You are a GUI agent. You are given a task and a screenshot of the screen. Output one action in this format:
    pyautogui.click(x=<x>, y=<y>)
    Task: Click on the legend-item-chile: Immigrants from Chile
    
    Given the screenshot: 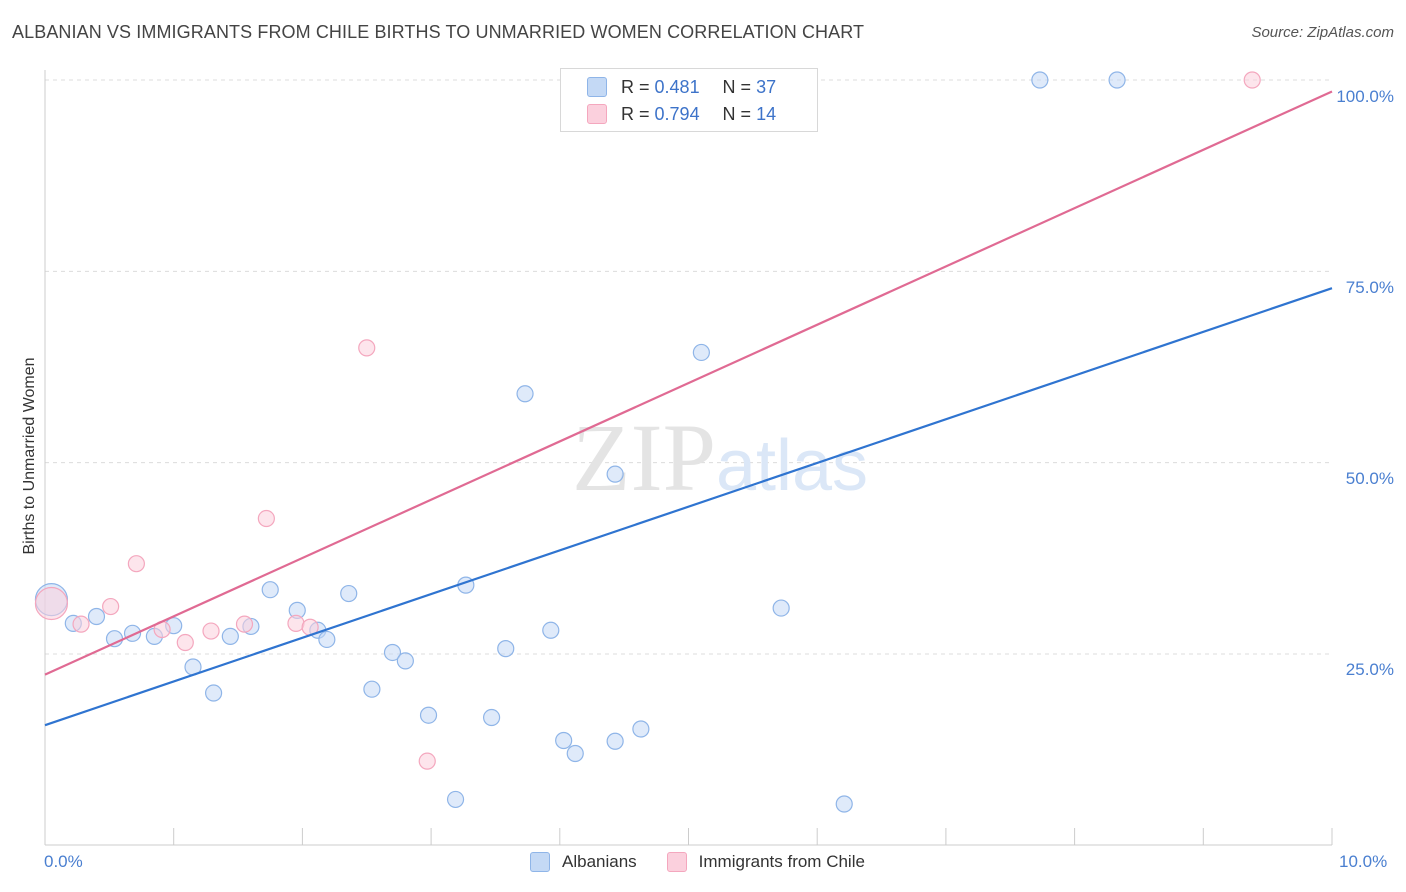 What is the action you would take?
    pyautogui.click(x=765, y=862)
    